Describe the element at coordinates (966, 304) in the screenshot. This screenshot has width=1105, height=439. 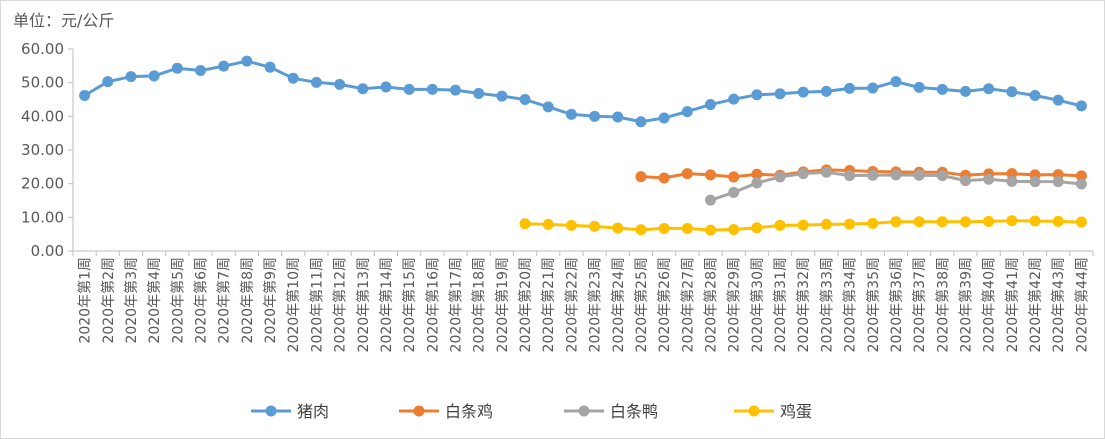
I see `x-tick-label: 2020年第39周` at that location.